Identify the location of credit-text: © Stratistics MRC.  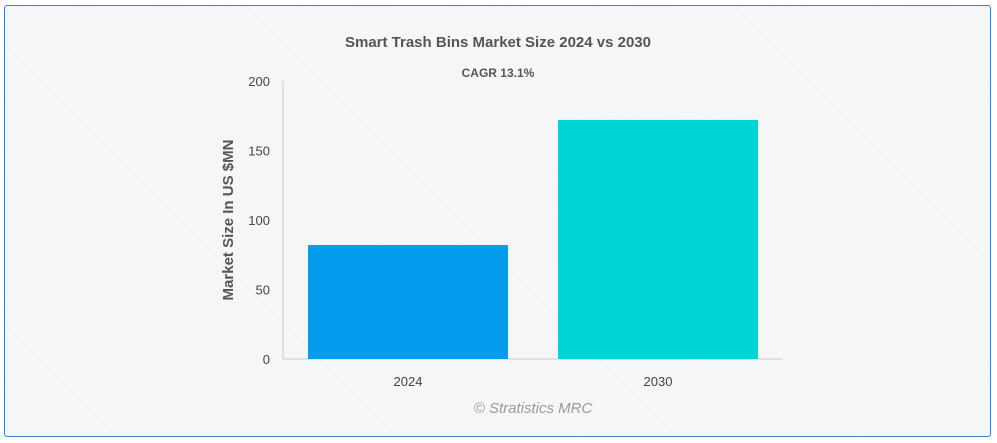
(533, 408).